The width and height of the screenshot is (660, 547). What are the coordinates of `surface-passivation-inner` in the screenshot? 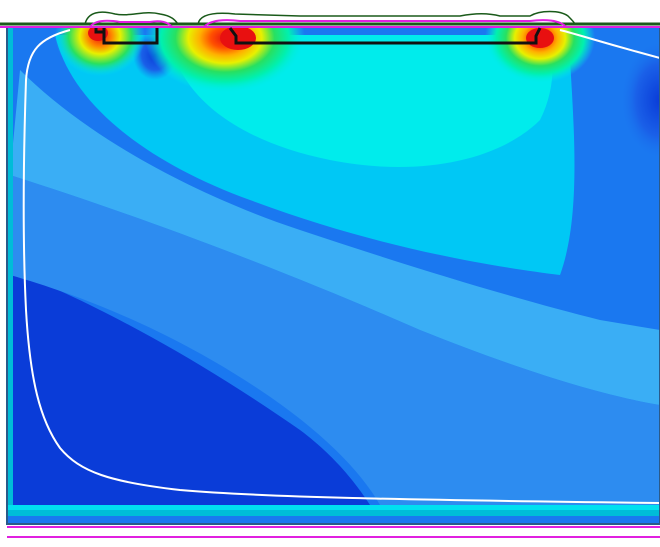 It's located at (328, 23).